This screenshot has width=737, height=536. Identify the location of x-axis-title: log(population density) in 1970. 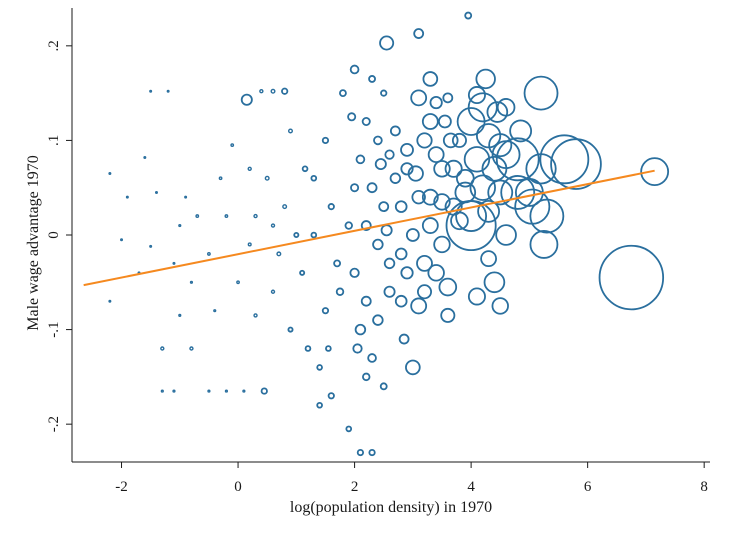
(391, 507).